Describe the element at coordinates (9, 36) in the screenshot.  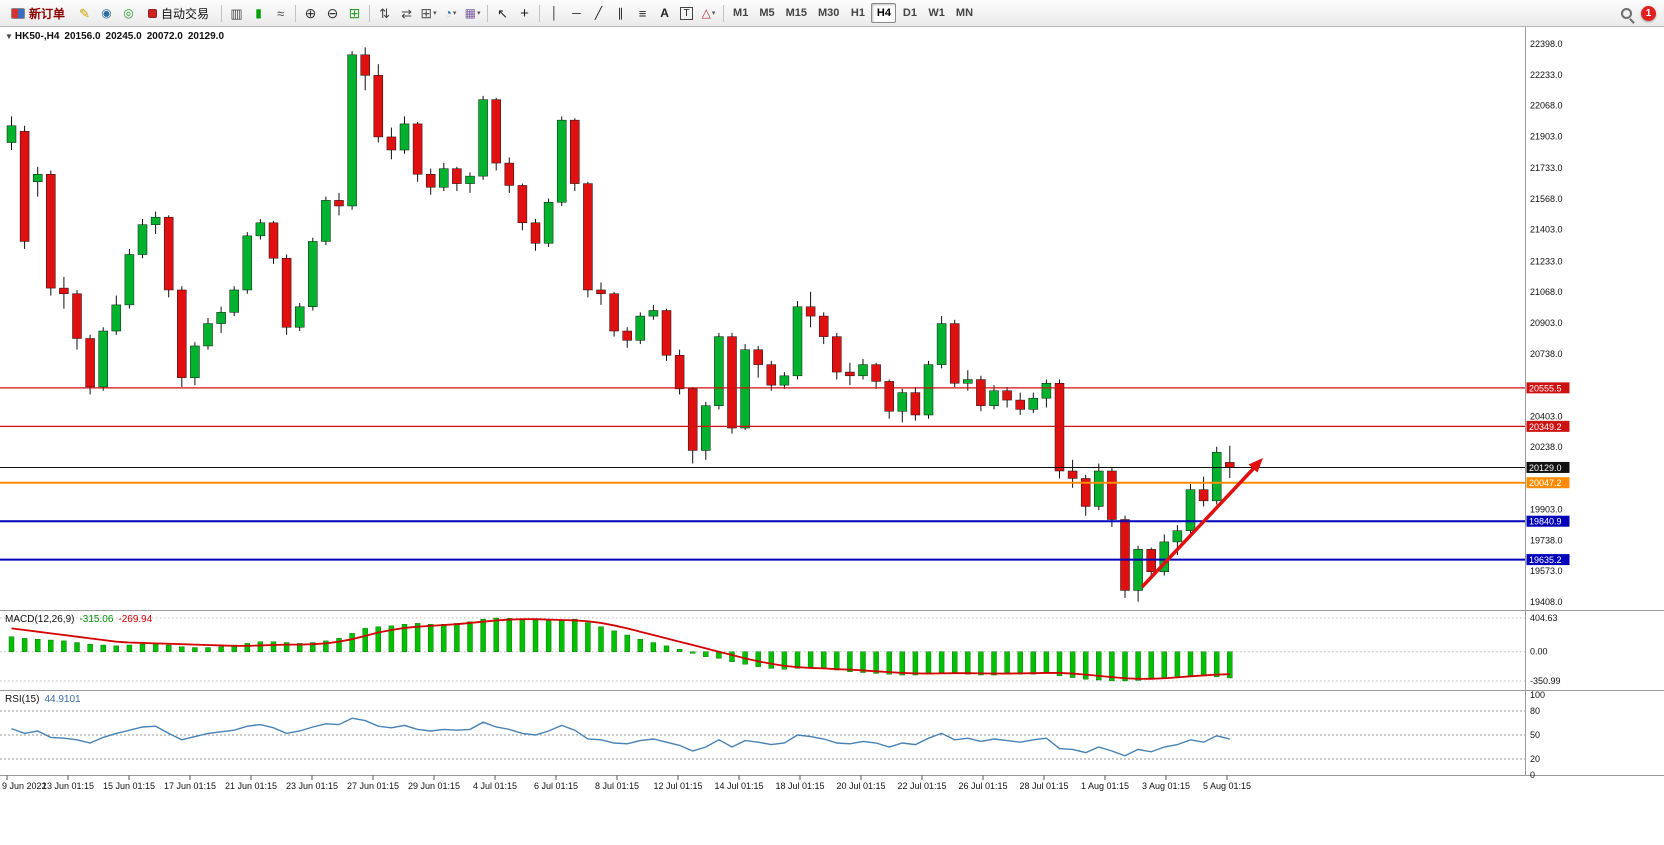
I see `chart-collapse-icon: ▼` at that location.